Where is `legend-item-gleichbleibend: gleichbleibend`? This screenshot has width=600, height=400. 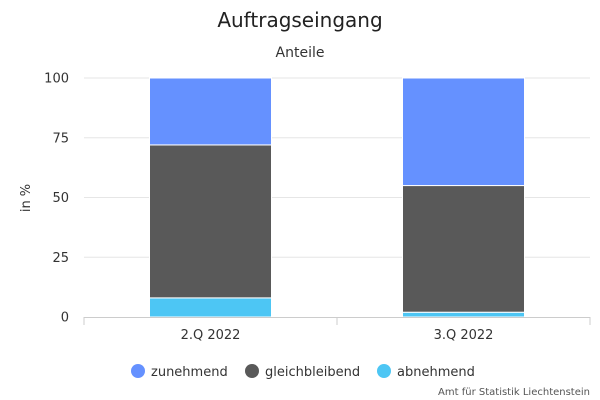
legend-item-gleichbleibend: gleichbleibend is located at coordinates (302, 372).